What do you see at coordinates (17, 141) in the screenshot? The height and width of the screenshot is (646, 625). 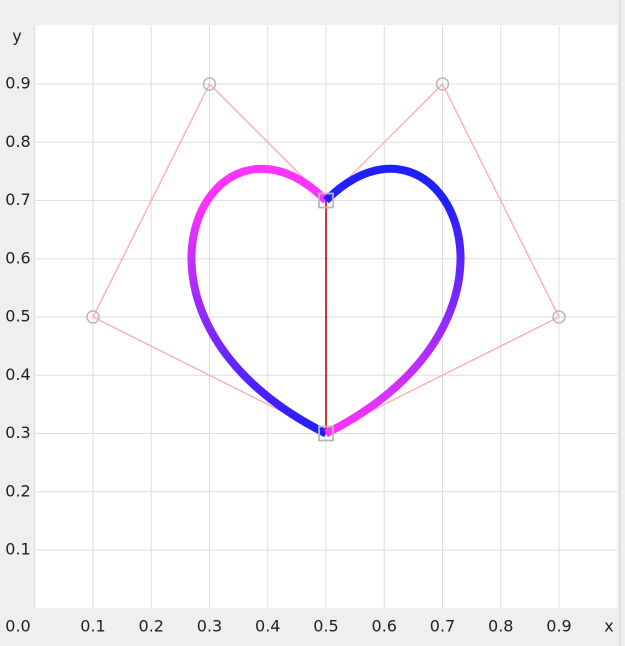 I see `y-tick-label: 0.8` at bounding box center [17, 141].